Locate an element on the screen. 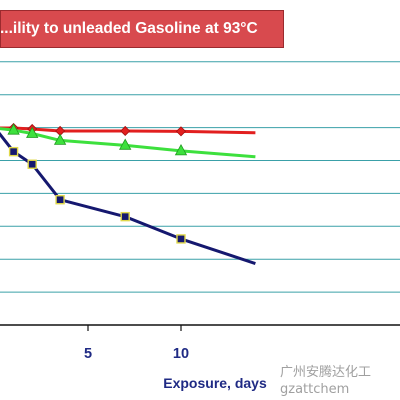 This screenshot has height=400, width=400. watermark-line2: gzattchem is located at coordinates (315, 389).